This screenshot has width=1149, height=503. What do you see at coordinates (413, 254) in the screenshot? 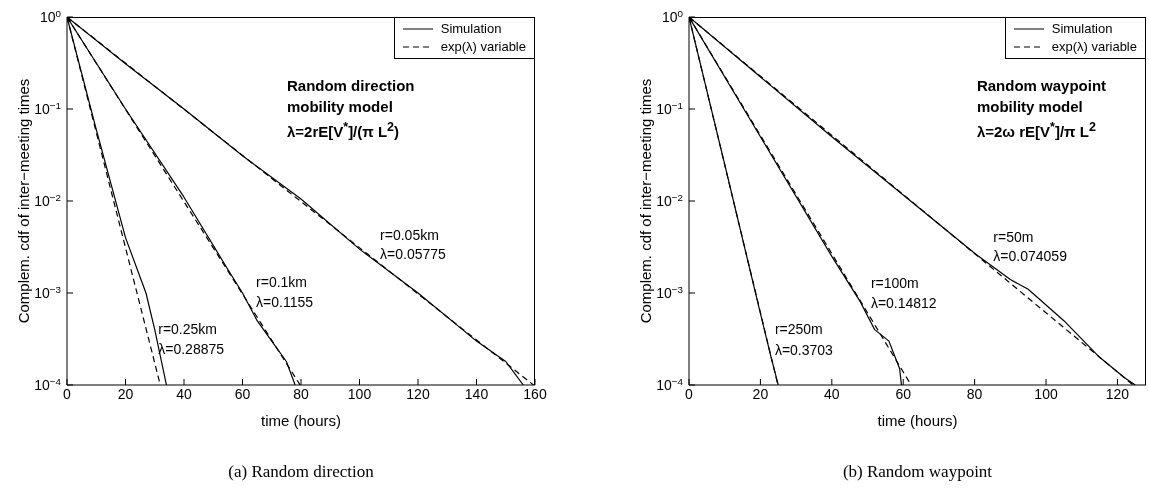
I see `annotation: λ=0.05775` at bounding box center [413, 254].